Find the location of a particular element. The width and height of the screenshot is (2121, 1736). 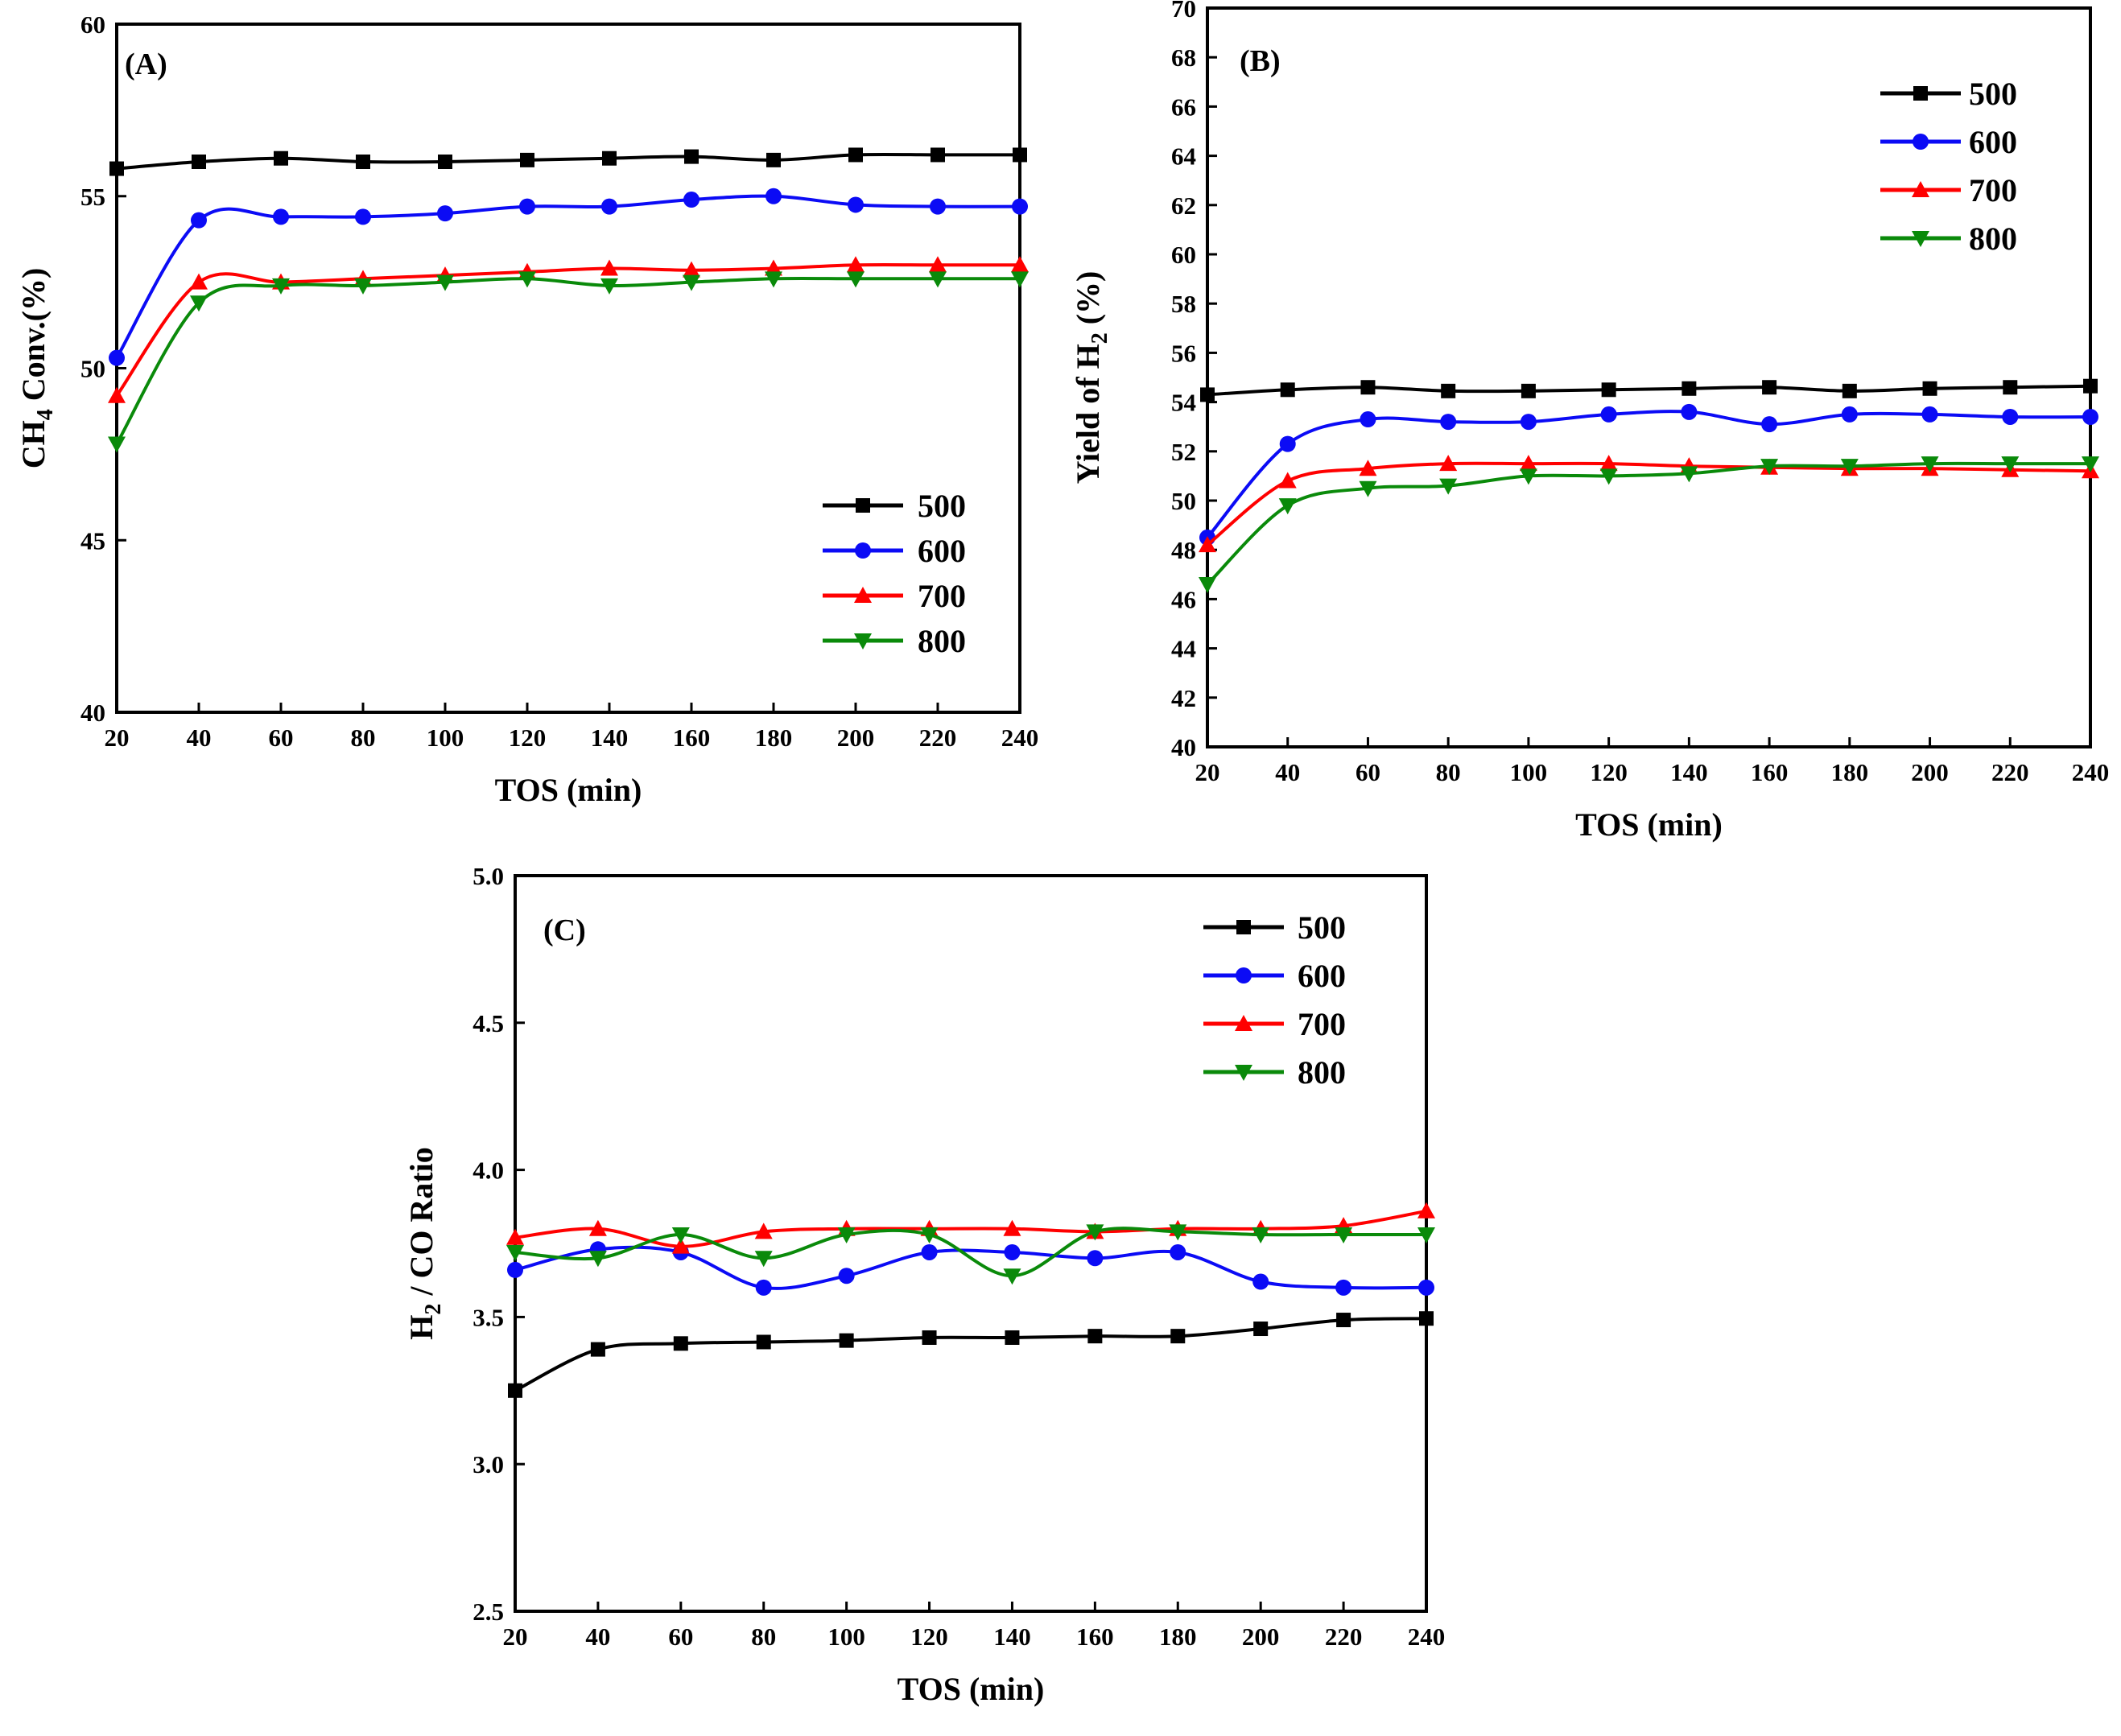

x-tick-label: 100 is located at coordinates (846, 1637).